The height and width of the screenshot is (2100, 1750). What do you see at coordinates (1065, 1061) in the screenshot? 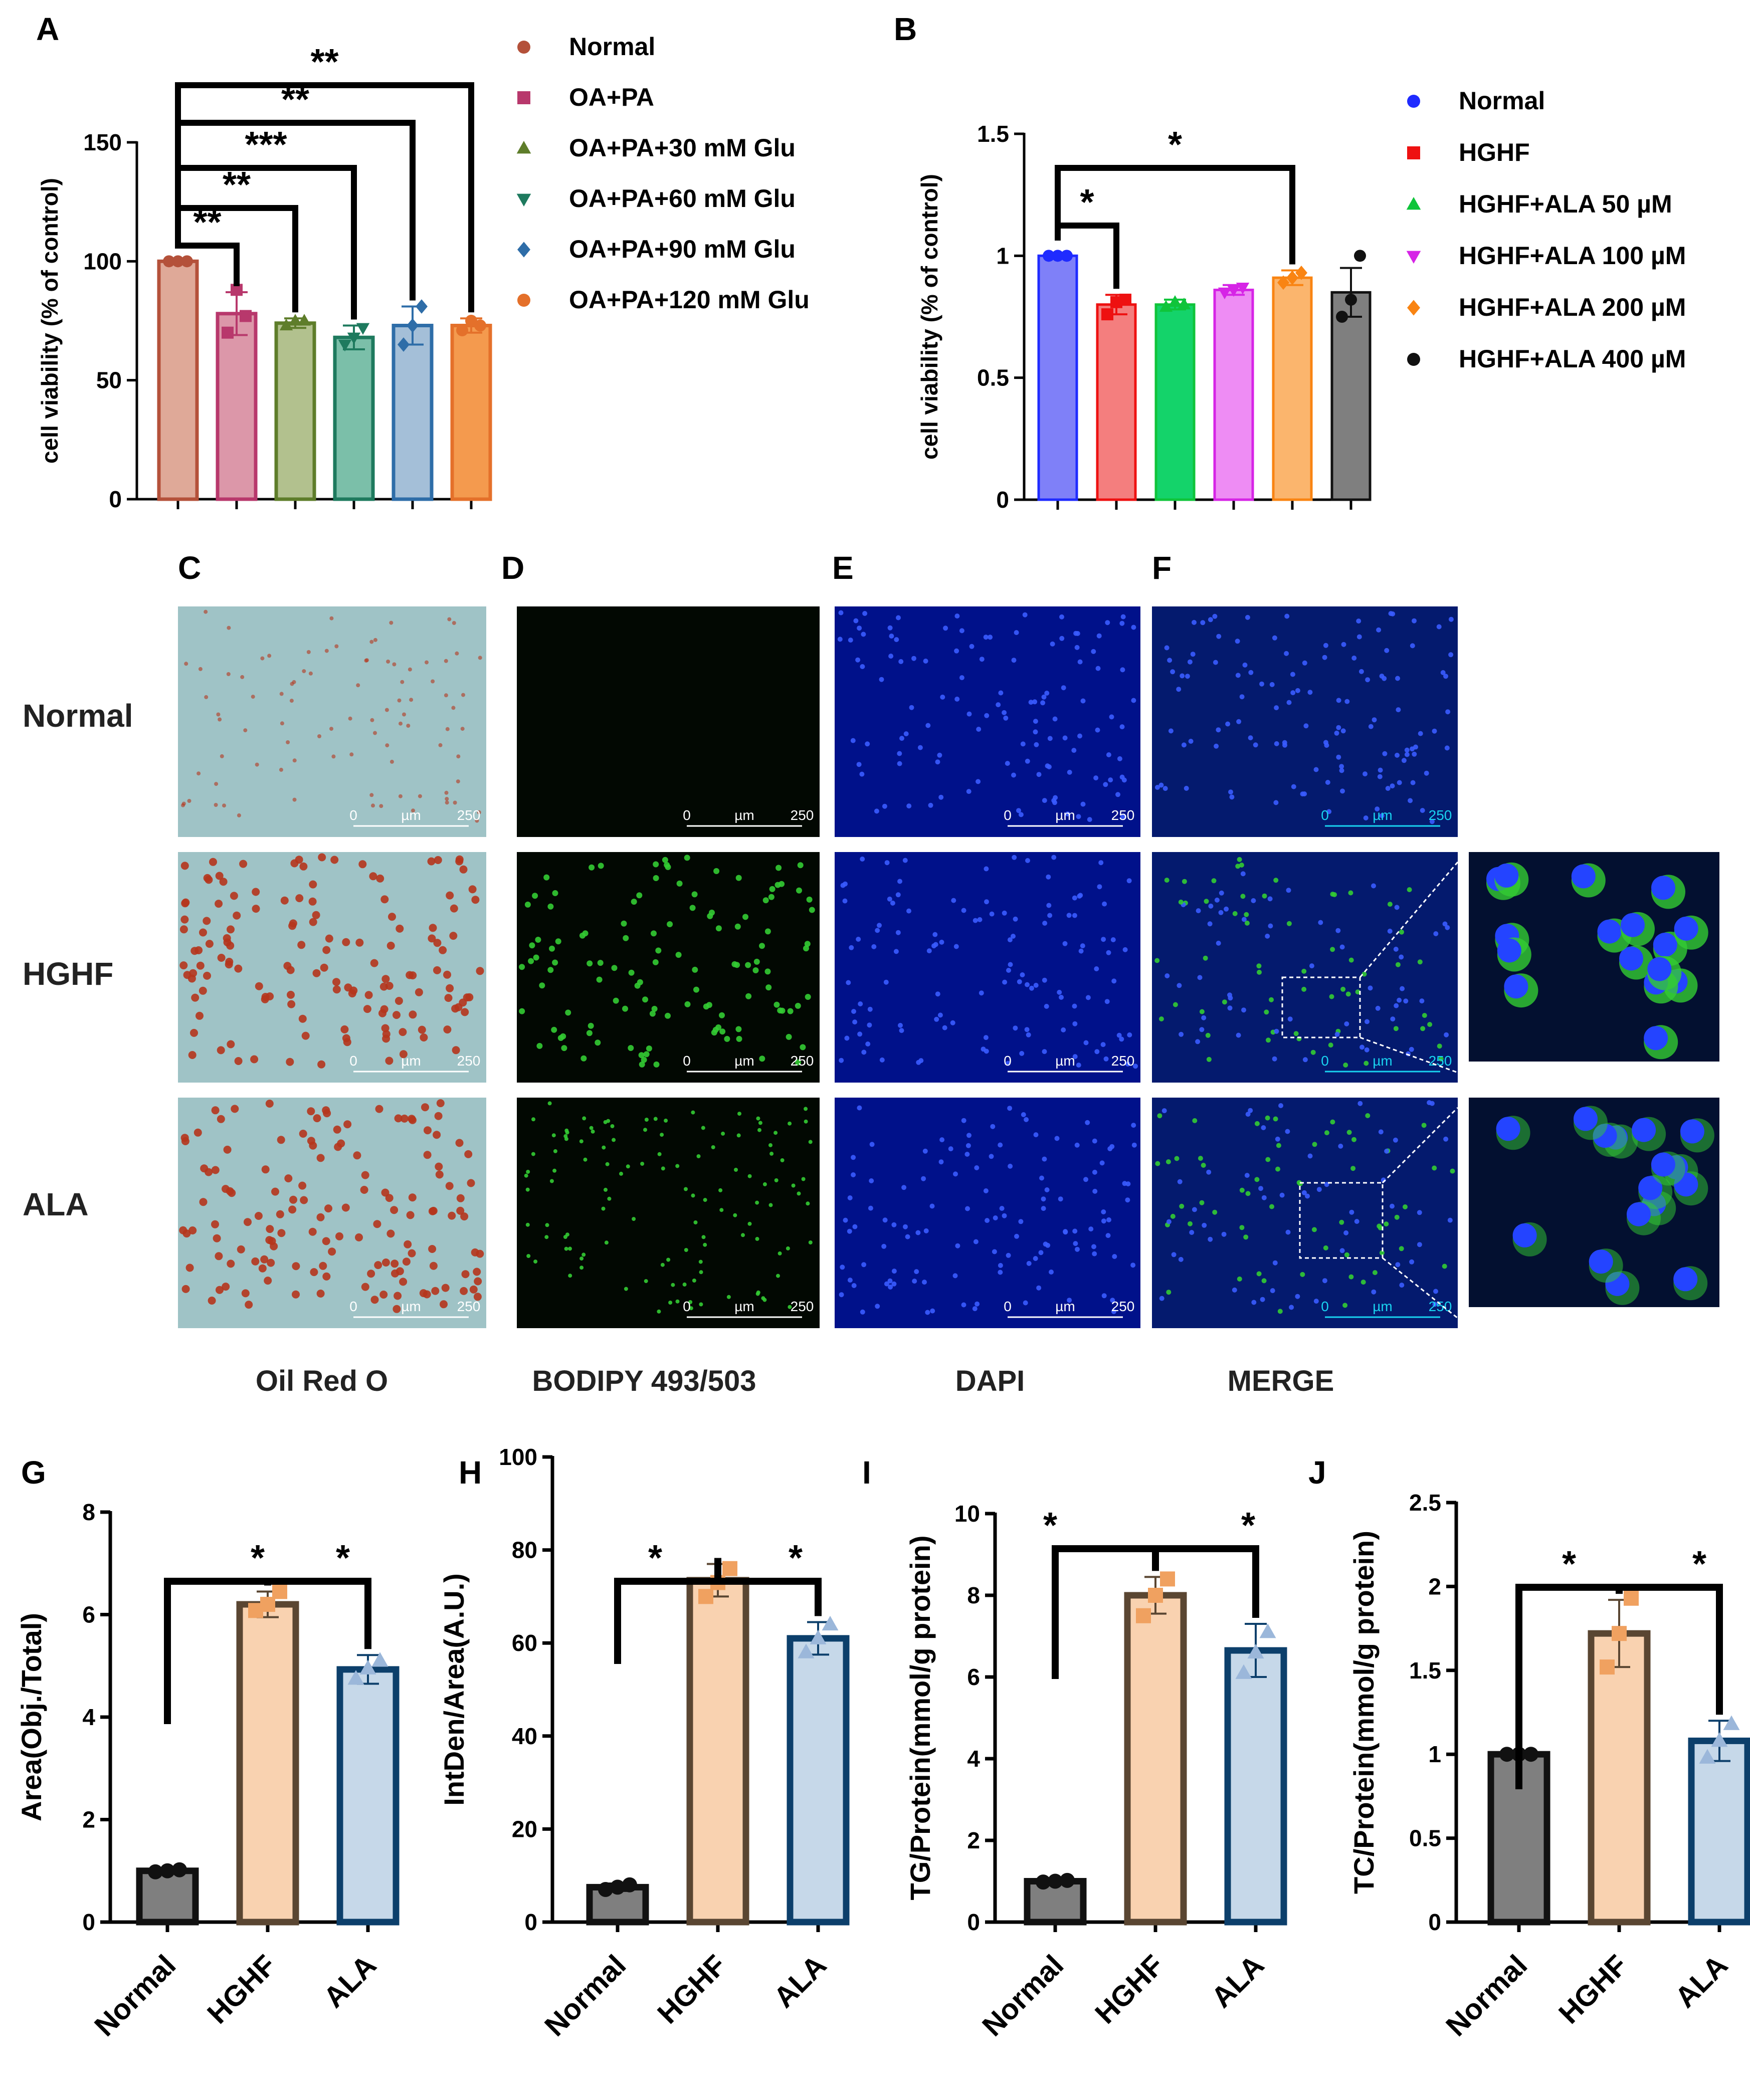
I see `scale-bar-unit: µm` at bounding box center [1065, 1061].